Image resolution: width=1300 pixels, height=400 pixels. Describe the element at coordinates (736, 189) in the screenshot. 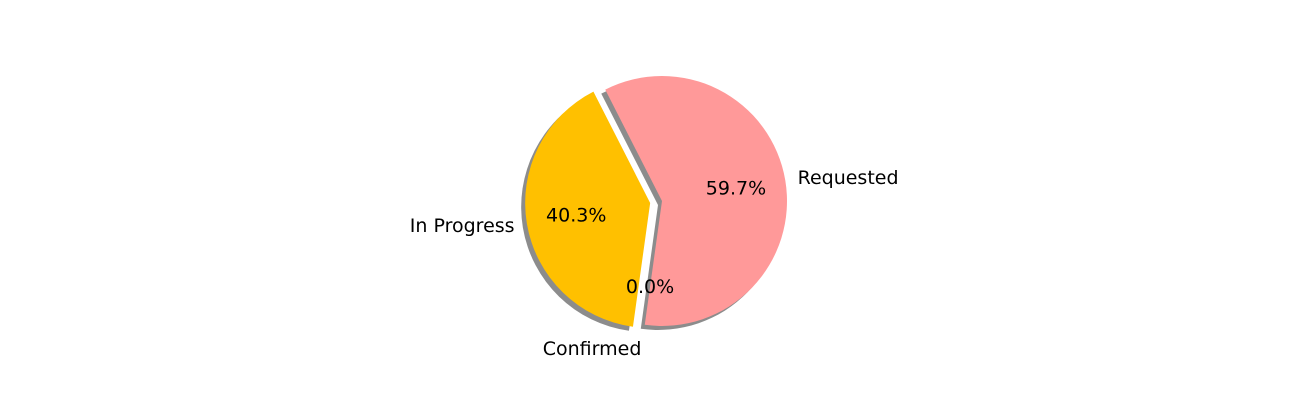

I see `slice-percent-requested: 59.7%` at that location.